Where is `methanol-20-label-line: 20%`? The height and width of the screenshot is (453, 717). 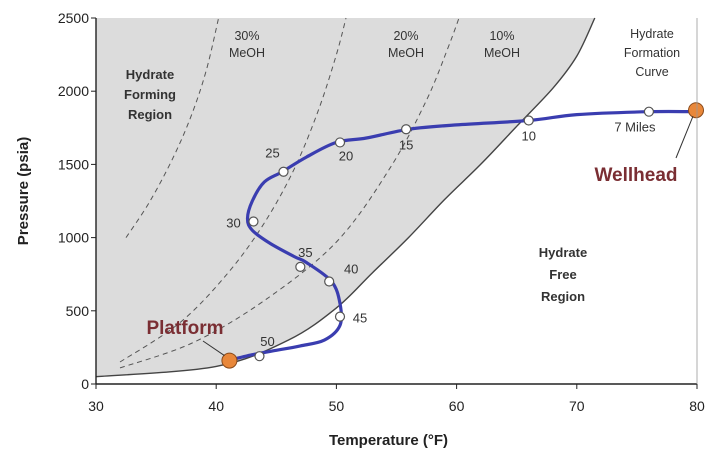 methanol-20-label-line: 20% is located at coordinates (405, 36).